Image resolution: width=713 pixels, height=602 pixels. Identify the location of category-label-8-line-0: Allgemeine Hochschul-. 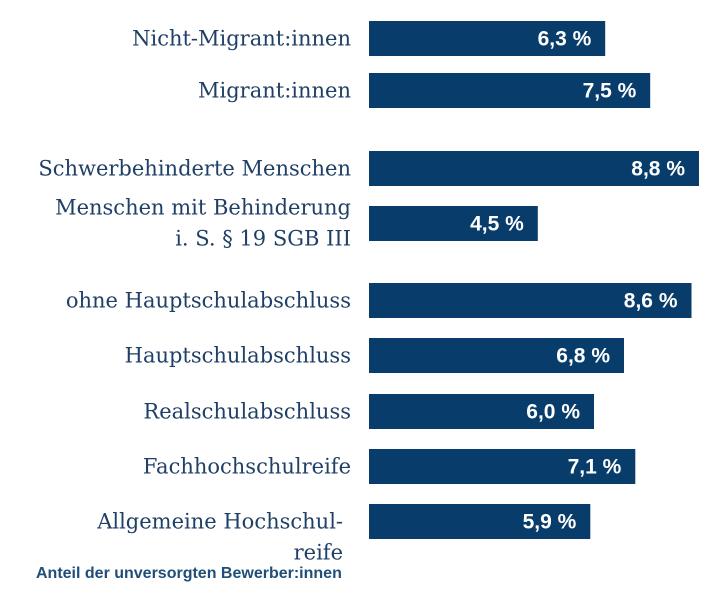
(219, 522).